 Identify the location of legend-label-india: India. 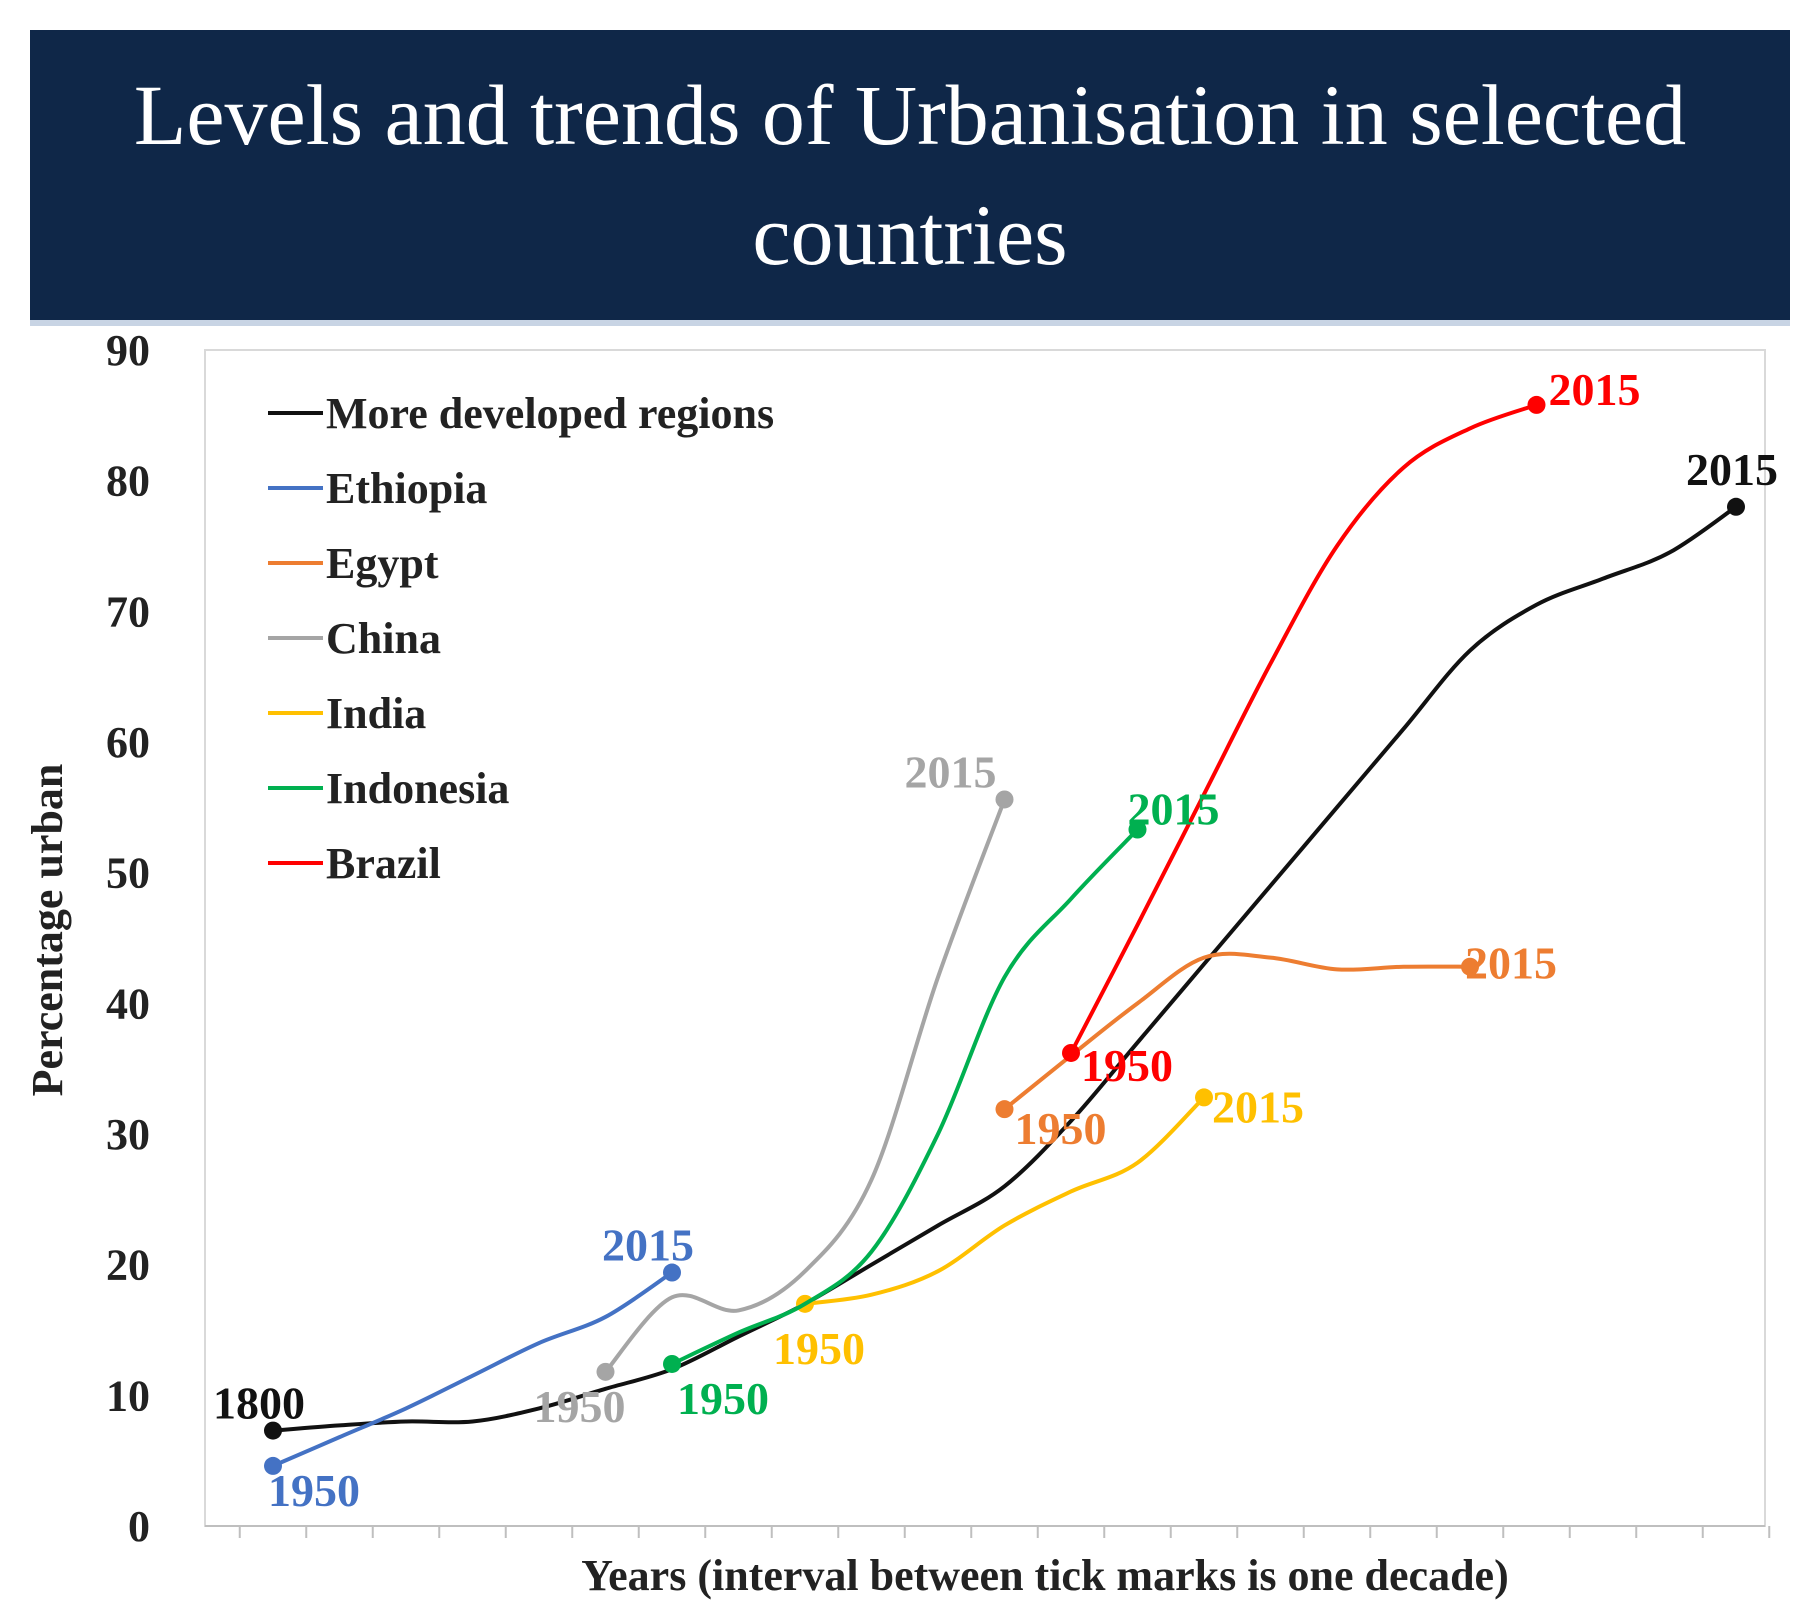
(376, 713).